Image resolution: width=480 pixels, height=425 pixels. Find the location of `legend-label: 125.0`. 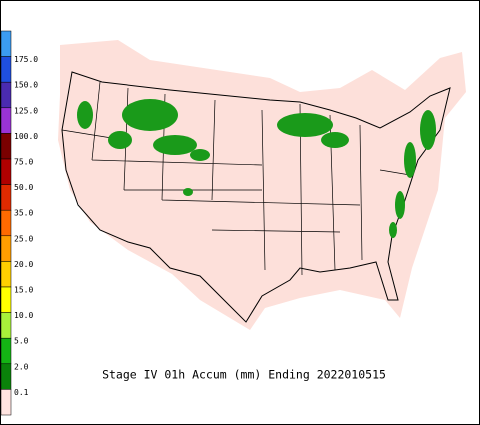

legend-label: 125.0 is located at coordinates (26, 110).